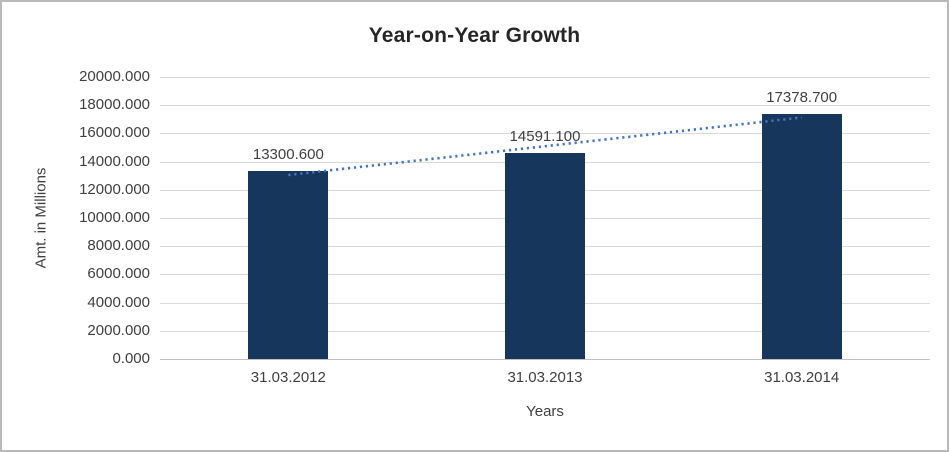 This screenshot has width=949, height=452. What do you see at coordinates (545, 359) in the screenshot?
I see `x-axis-line` at bounding box center [545, 359].